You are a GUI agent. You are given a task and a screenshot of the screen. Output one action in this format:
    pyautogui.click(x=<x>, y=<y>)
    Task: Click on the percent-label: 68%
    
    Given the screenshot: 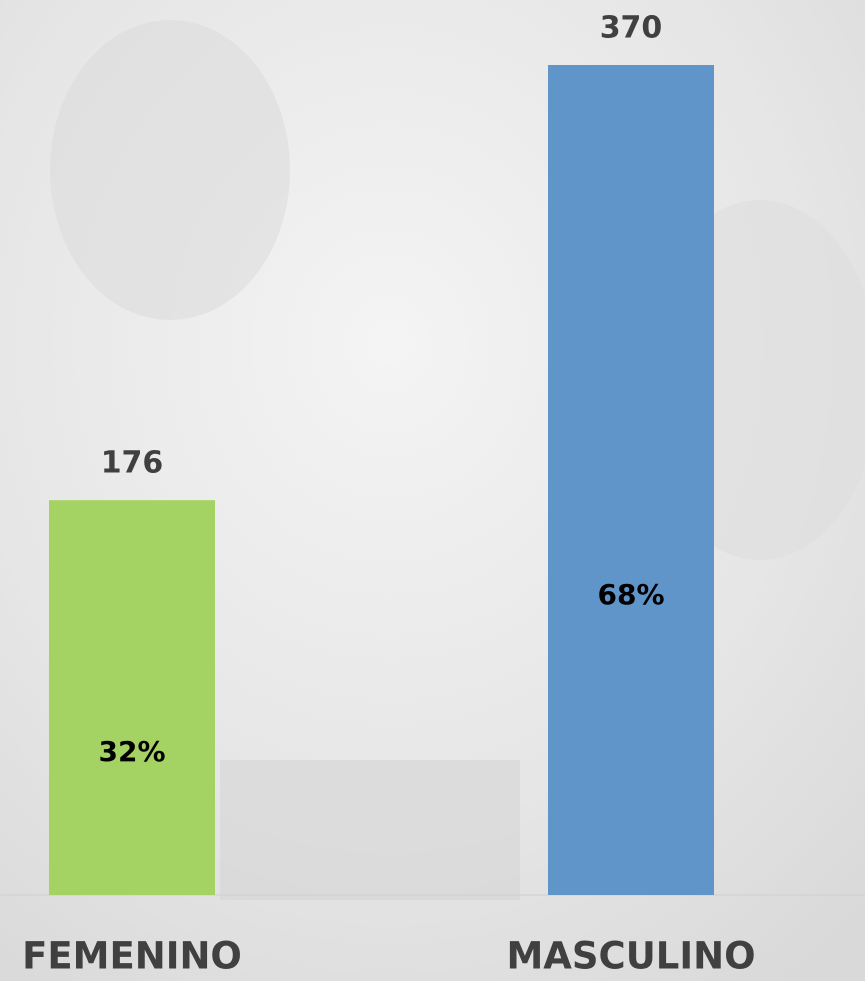 What is the action you would take?
    pyautogui.click(x=630, y=594)
    